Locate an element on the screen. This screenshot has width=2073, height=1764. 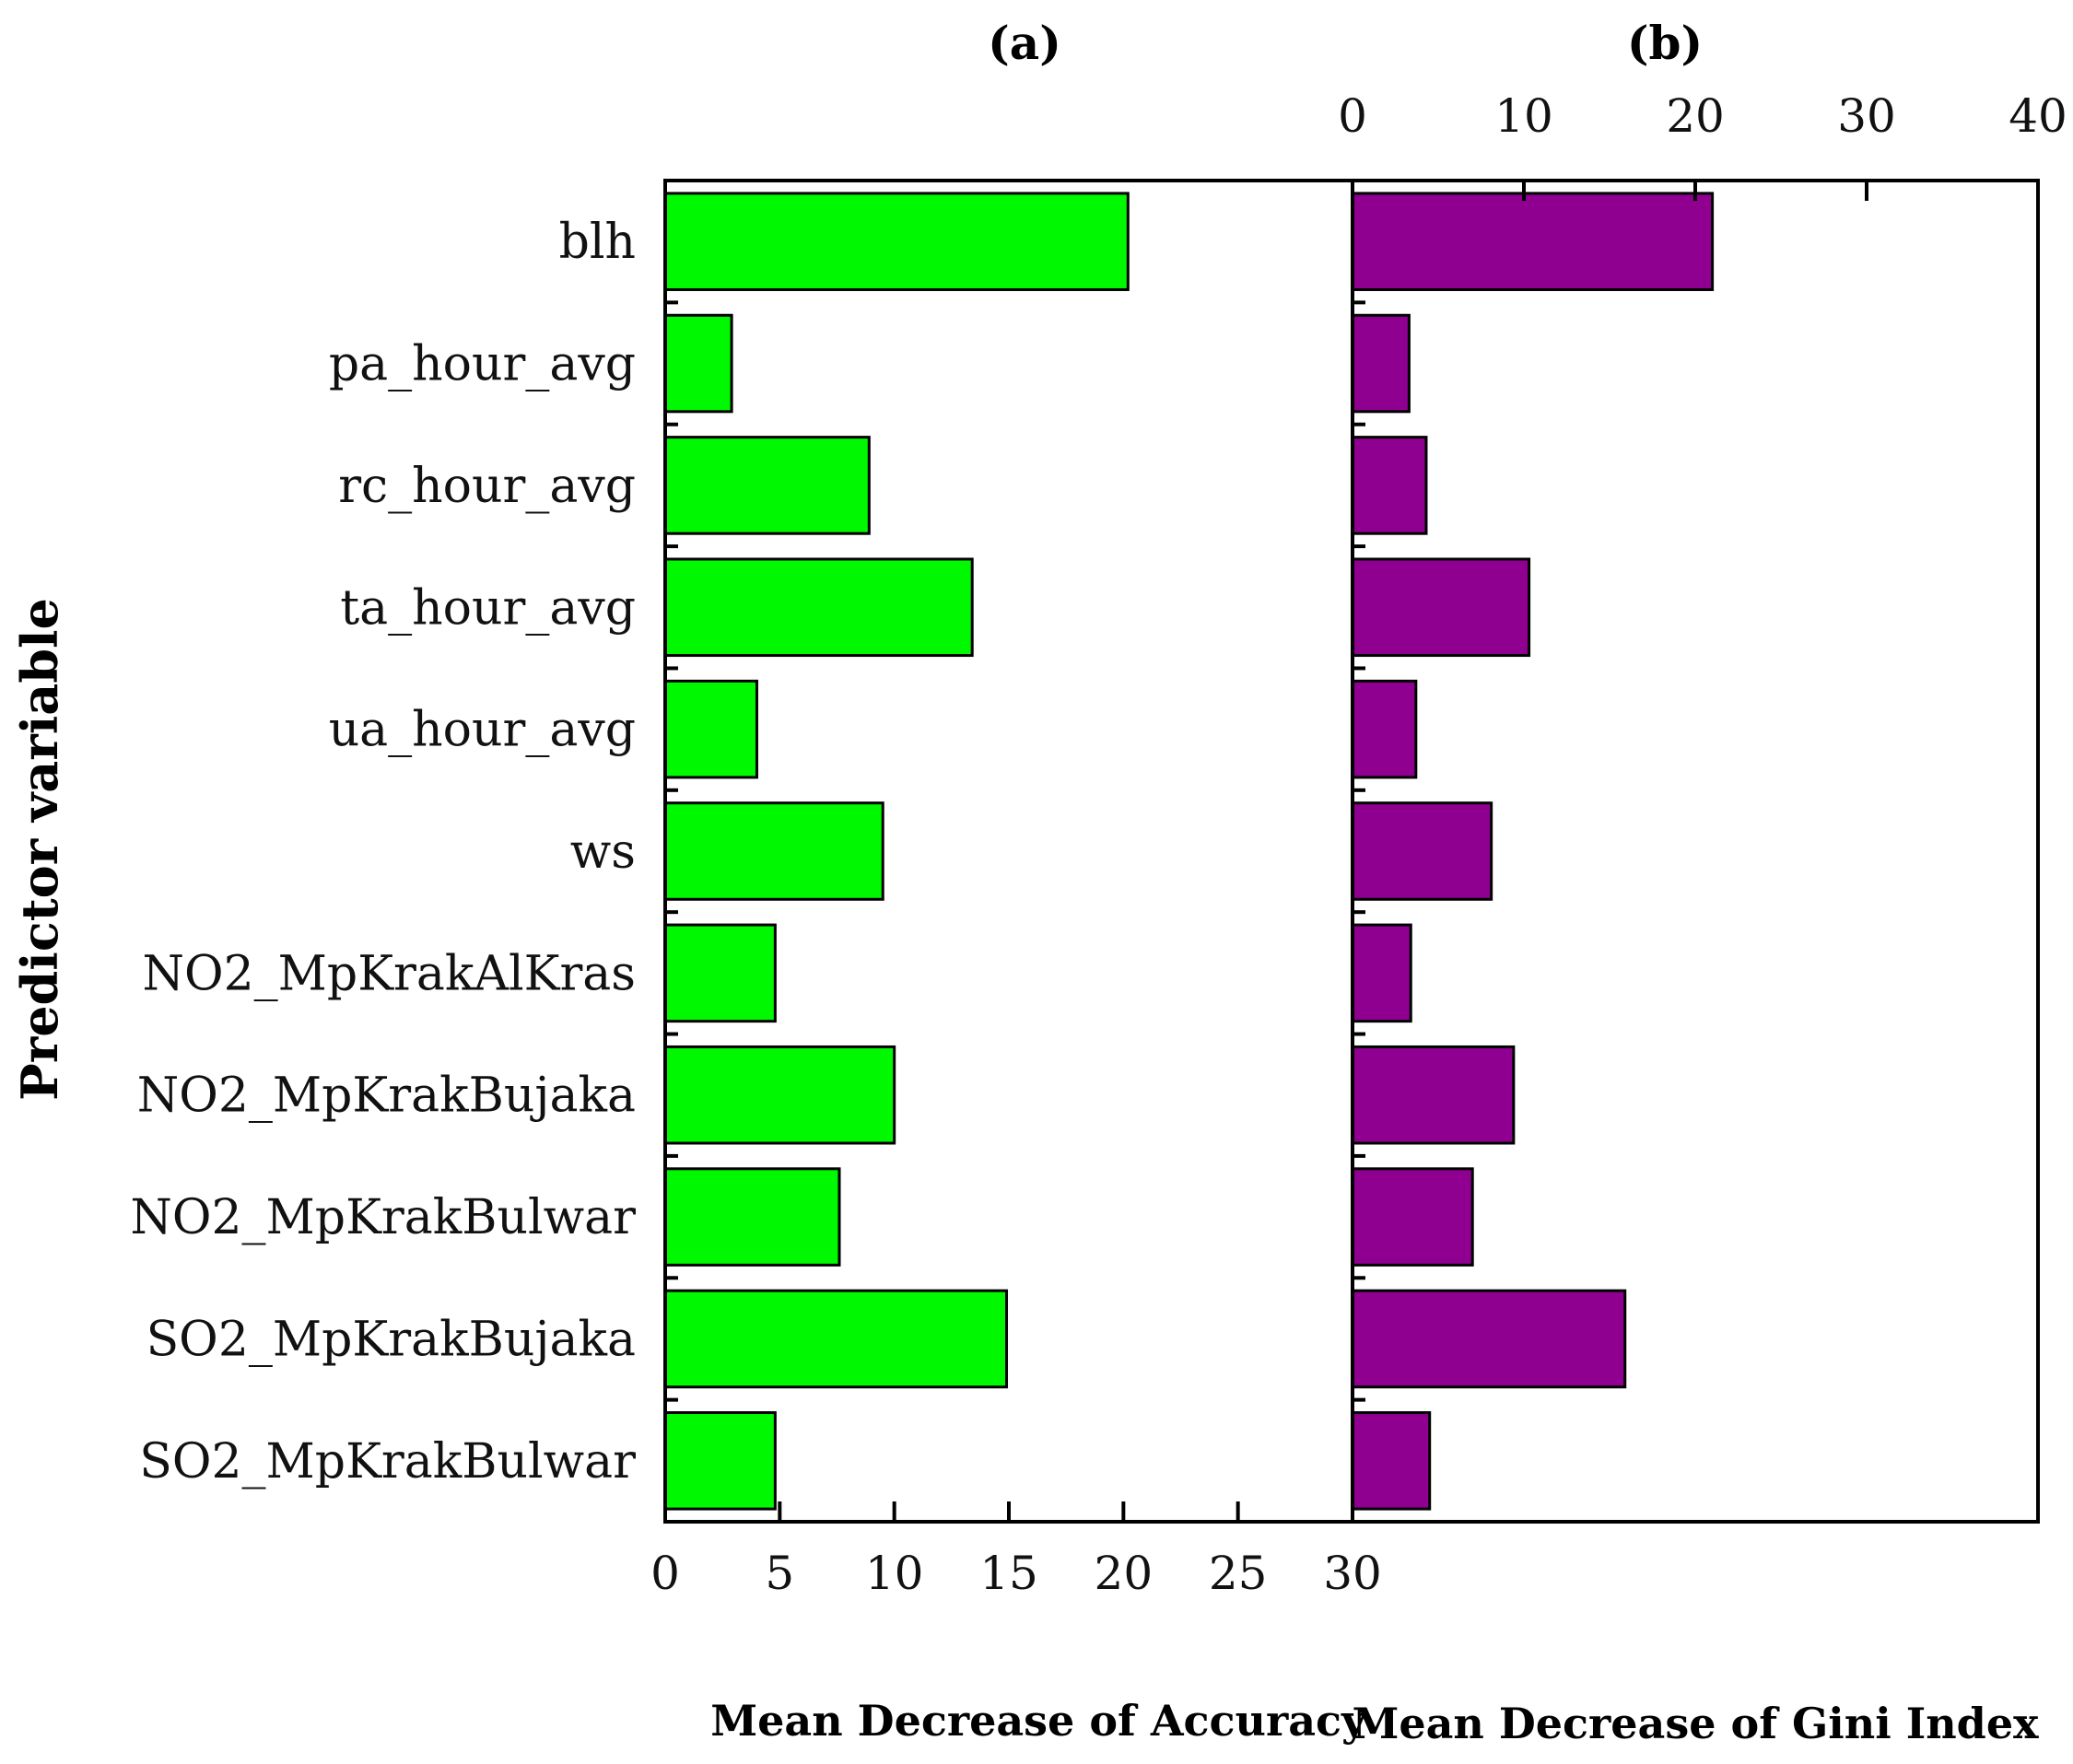
category-label: pa_hour_avg is located at coordinates (482, 365).